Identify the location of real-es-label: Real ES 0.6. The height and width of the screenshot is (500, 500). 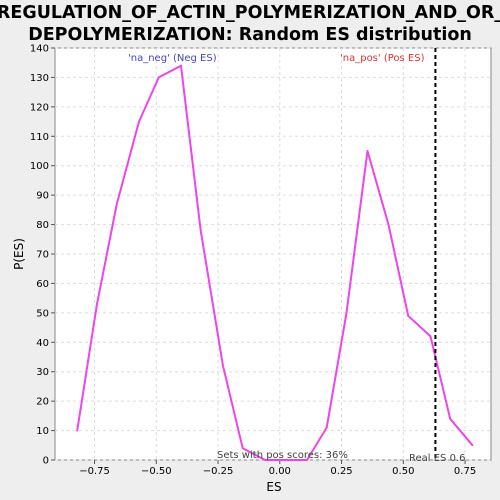
(437, 458).